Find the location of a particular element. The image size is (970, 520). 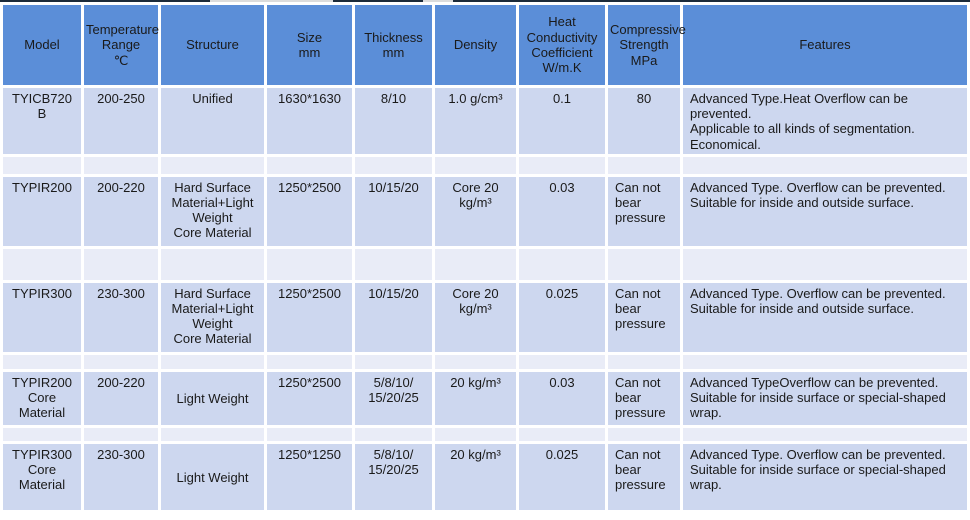

cell-heat-conductivity: 0.1 is located at coordinates (562, 121).